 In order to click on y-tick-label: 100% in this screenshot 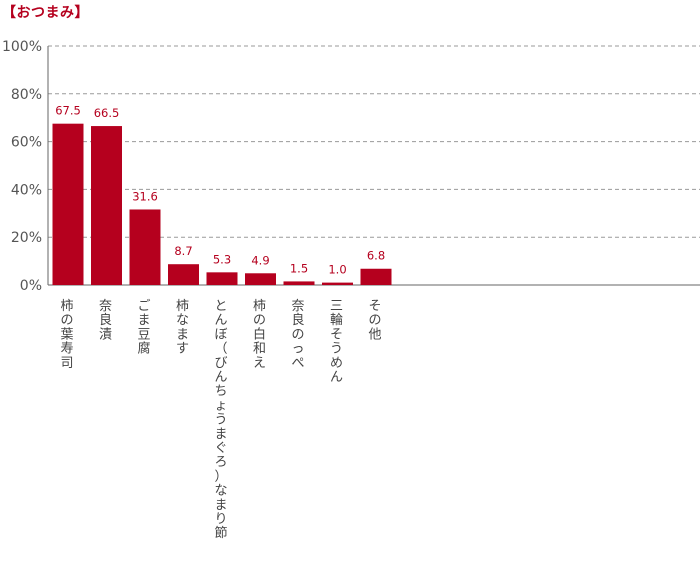, I will do `click(22, 47)`.